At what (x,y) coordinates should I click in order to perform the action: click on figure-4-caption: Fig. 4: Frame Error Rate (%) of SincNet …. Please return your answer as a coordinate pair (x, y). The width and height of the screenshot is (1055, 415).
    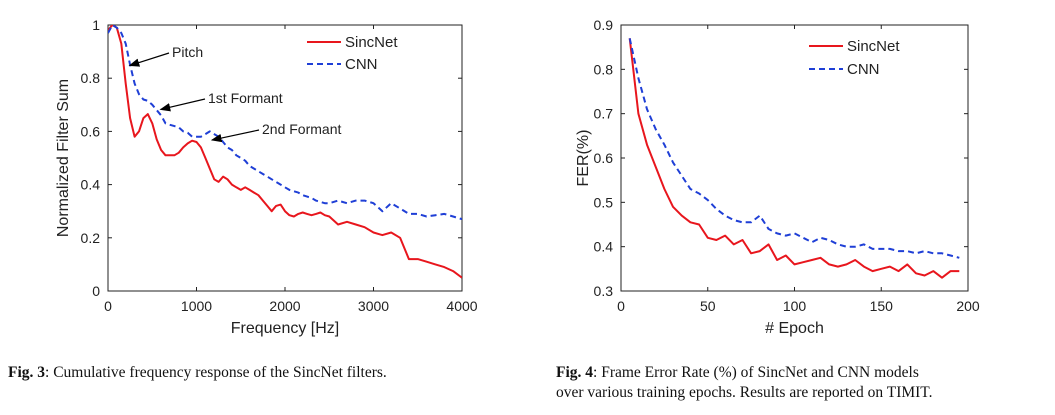
    Looking at the image, I should click on (803, 383).